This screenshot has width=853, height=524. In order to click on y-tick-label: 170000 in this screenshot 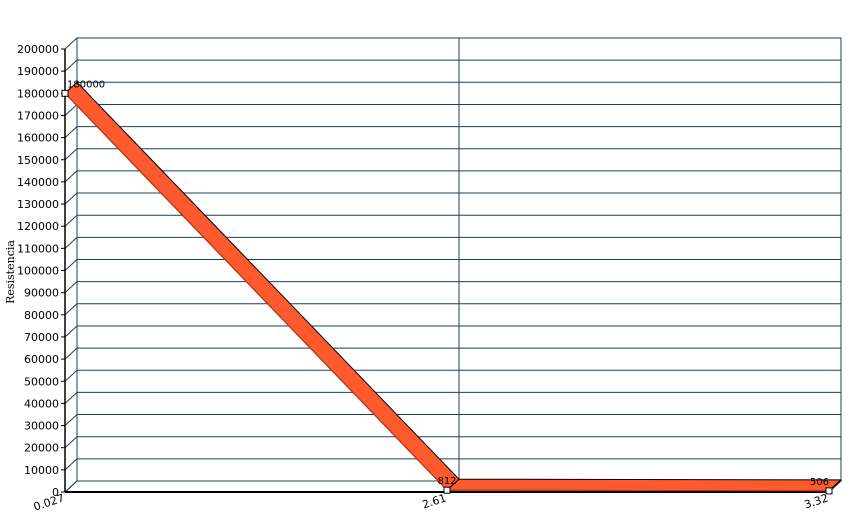, I will do `click(38, 115)`.